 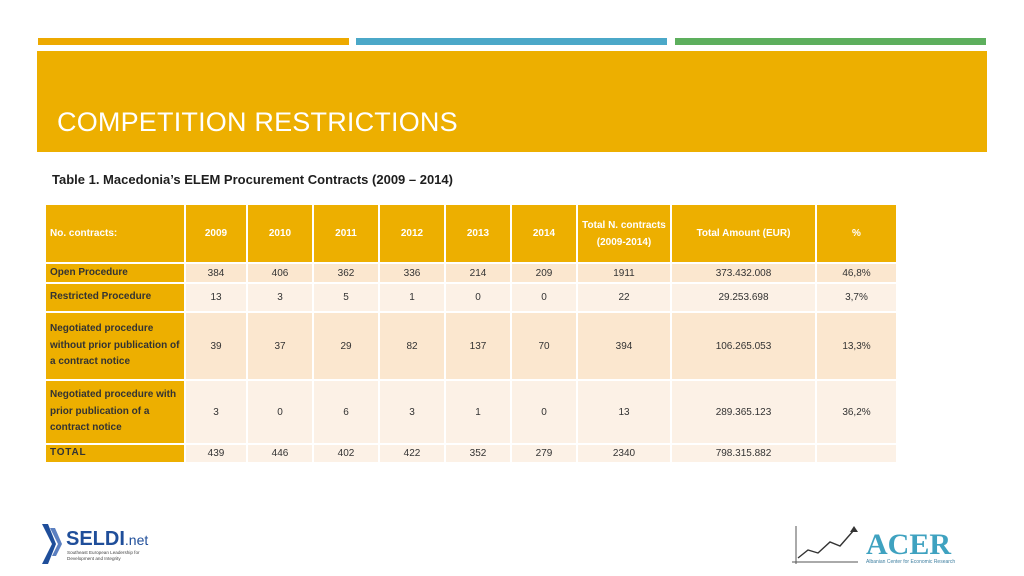 What do you see at coordinates (193, 41) in the screenshot?
I see `accent-stripe-orange` at bounding box center [193, 41].